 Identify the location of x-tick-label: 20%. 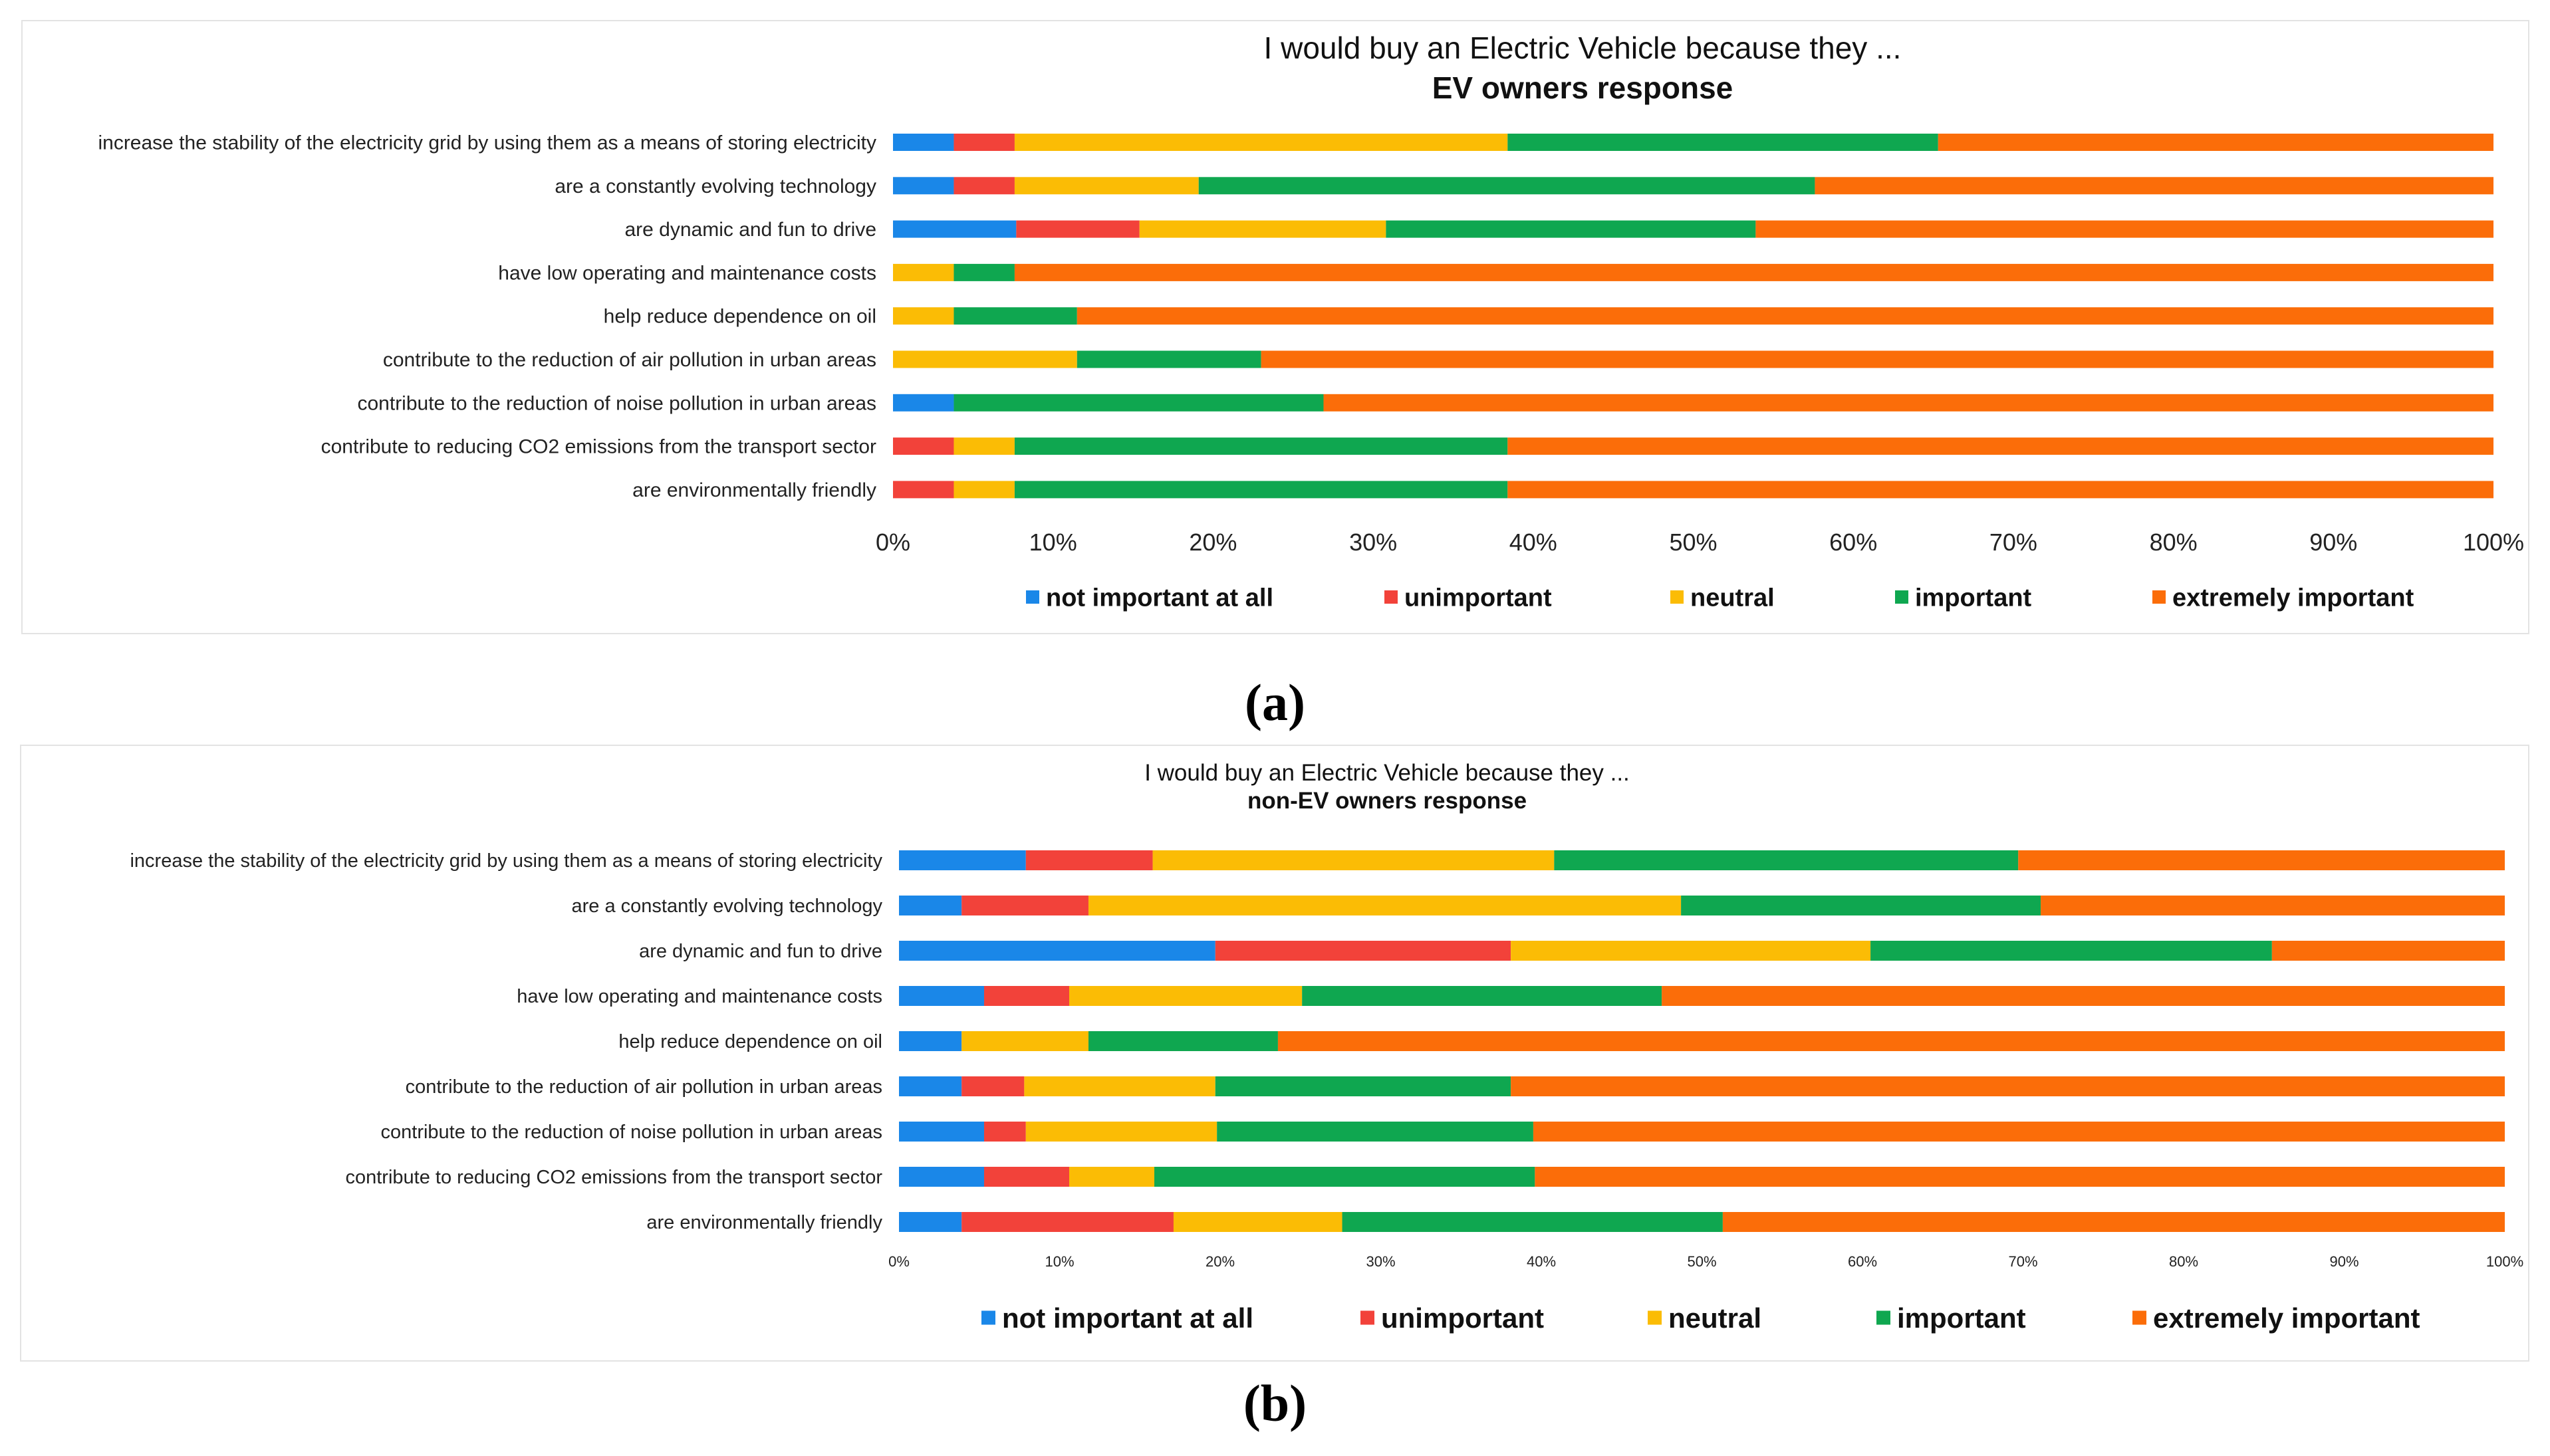
(1213, 542).